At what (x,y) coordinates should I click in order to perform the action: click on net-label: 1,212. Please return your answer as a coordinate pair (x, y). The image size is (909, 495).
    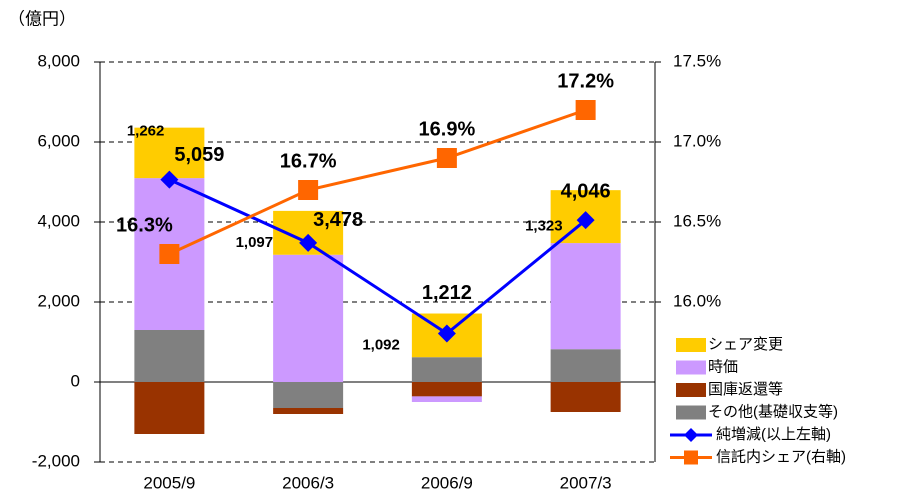
    Looking at the image, I should click on (447, 293).